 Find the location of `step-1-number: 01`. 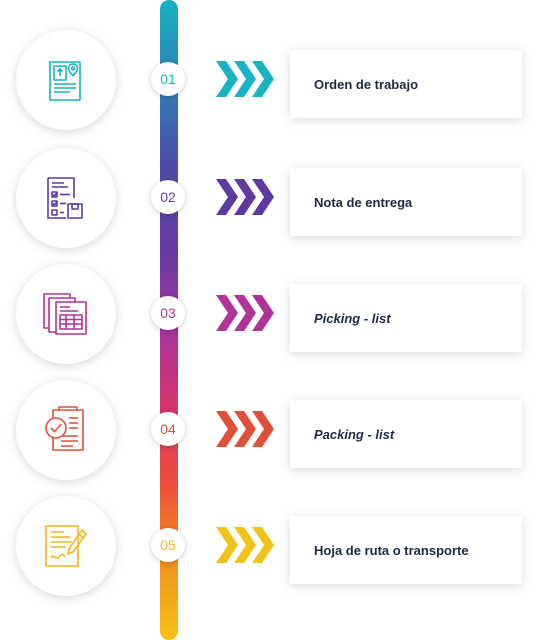

step-1-number: 01 is located at coordinates (168, 79).